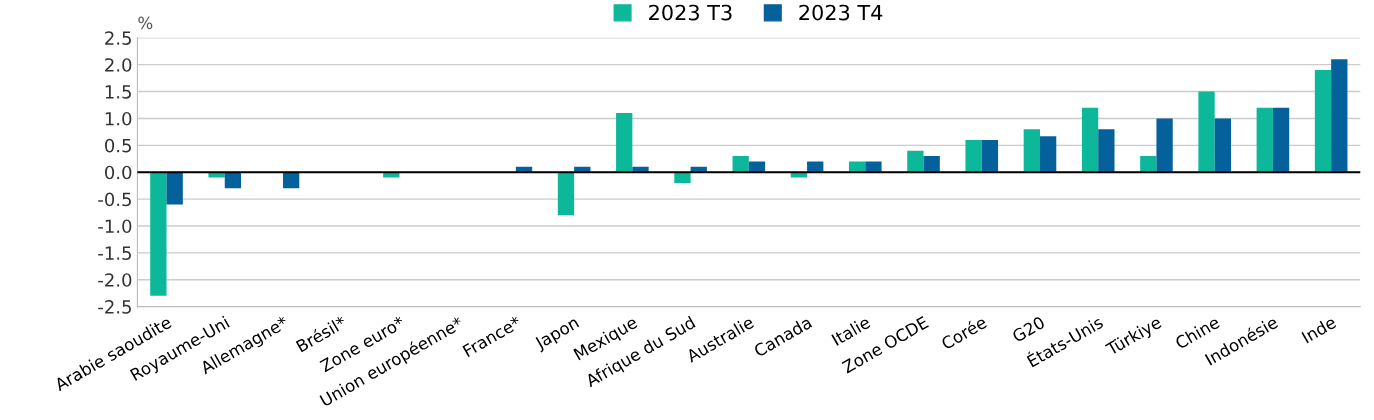  Describe the element at coordinates (118, 118) in the screenshot. I see `y-tick-label: 1.0` at that location.